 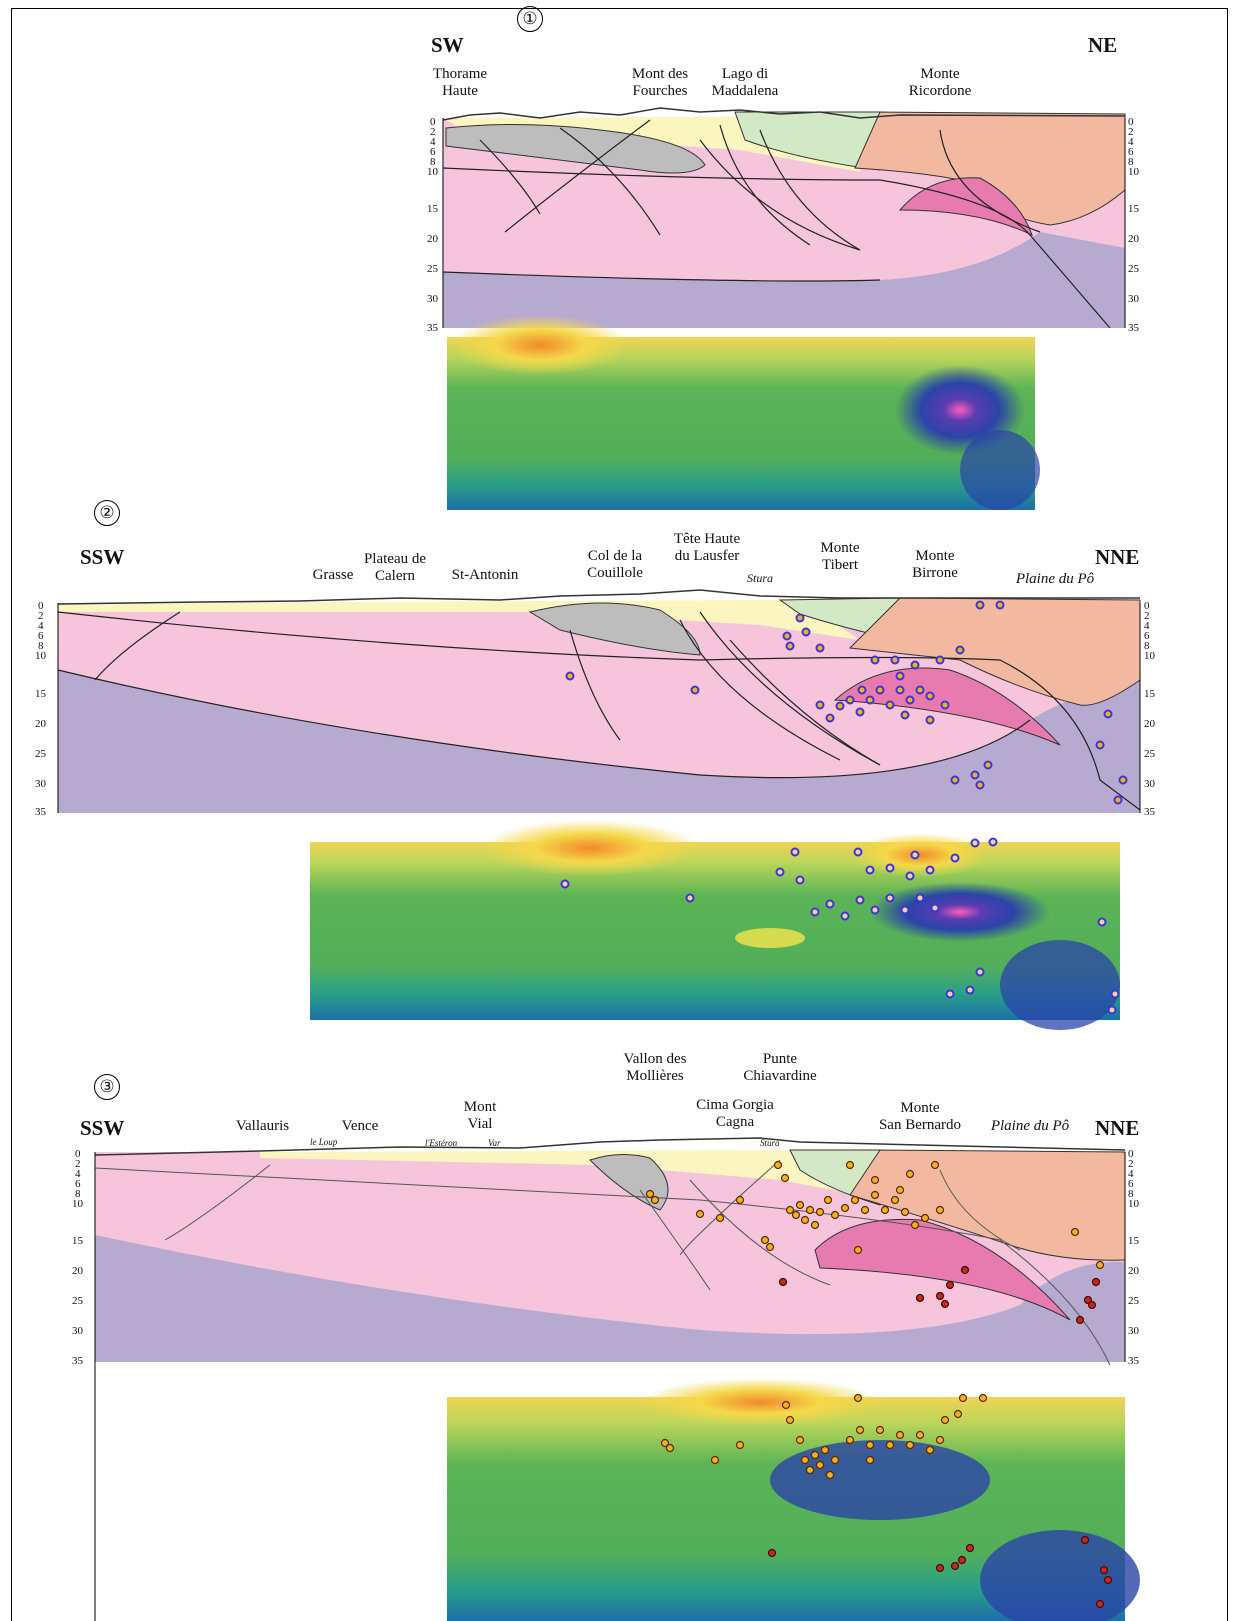 I want to click on place-label: Vallon des Mollières, so click(x=655, y=1067).